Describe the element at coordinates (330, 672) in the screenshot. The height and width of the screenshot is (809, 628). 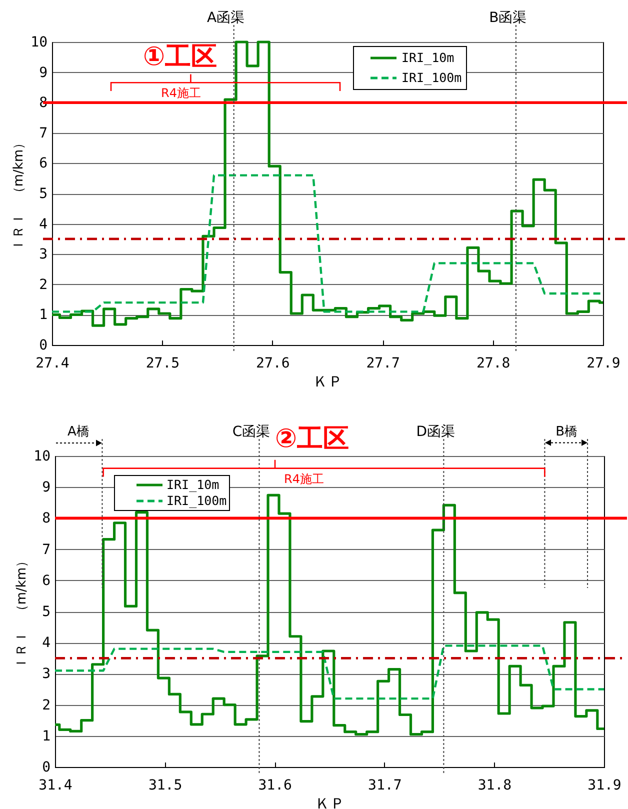
I see `line-series` at that location.